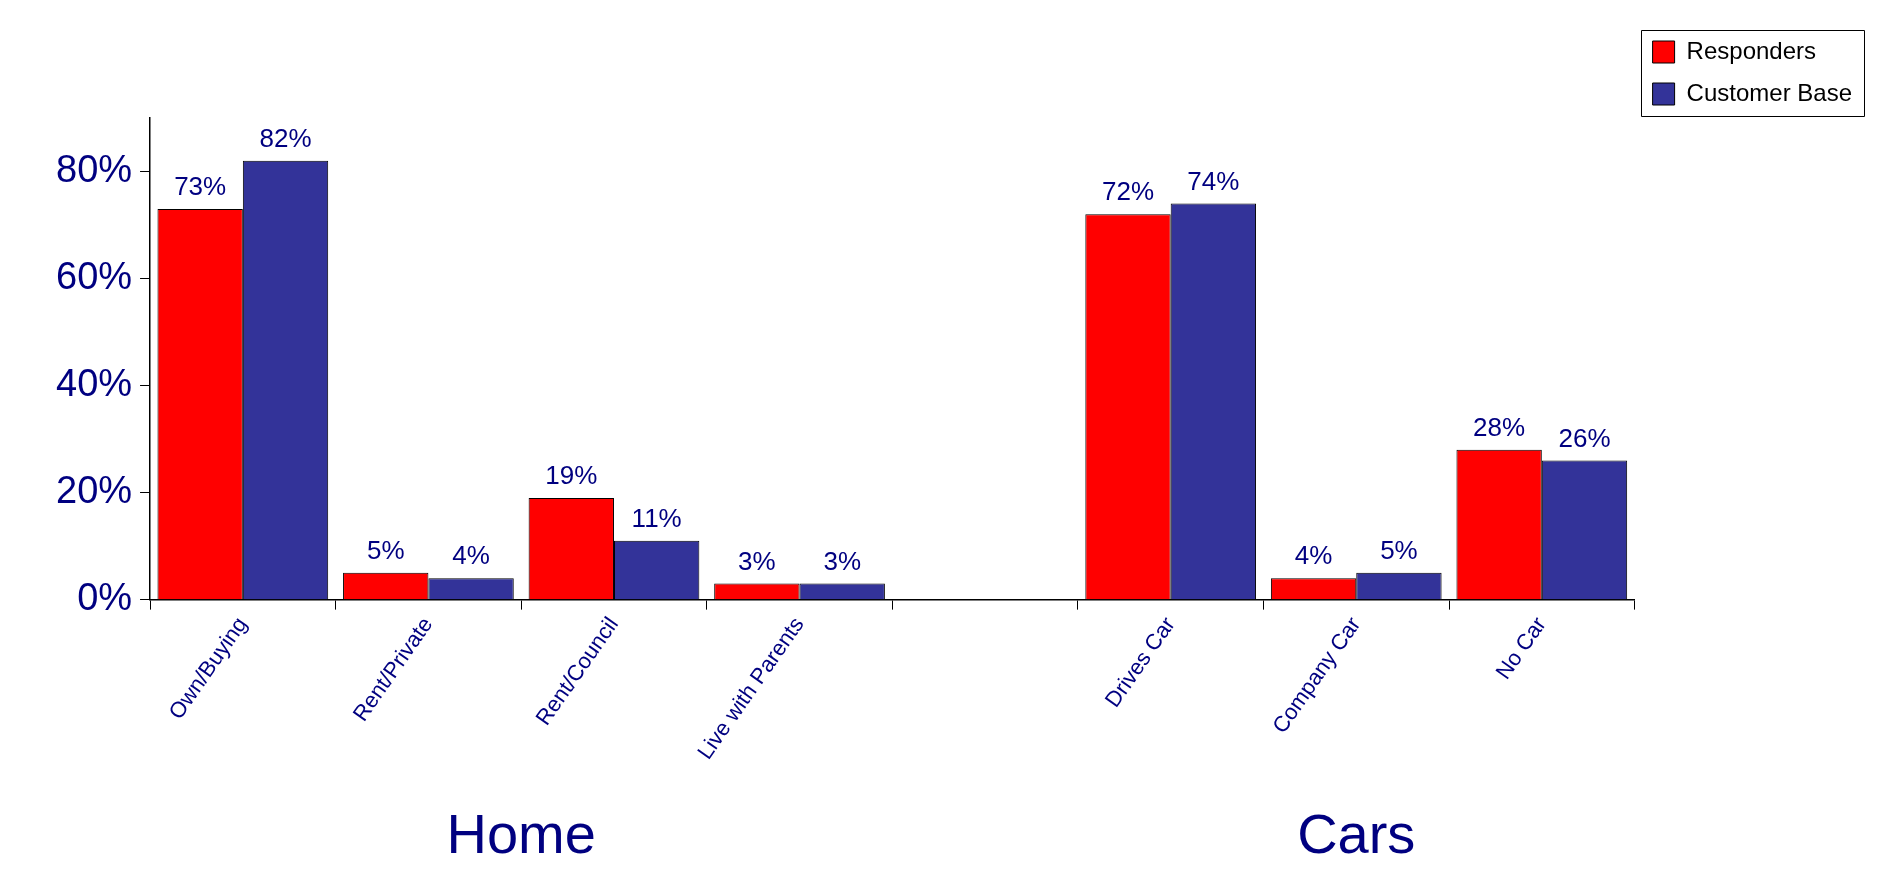 The height and width of the screenshot is (895, 1883). What do you see at coordinates (200, 186) in the screenshot?
I see `data-label: 73%` at bounding box center [200, 186].